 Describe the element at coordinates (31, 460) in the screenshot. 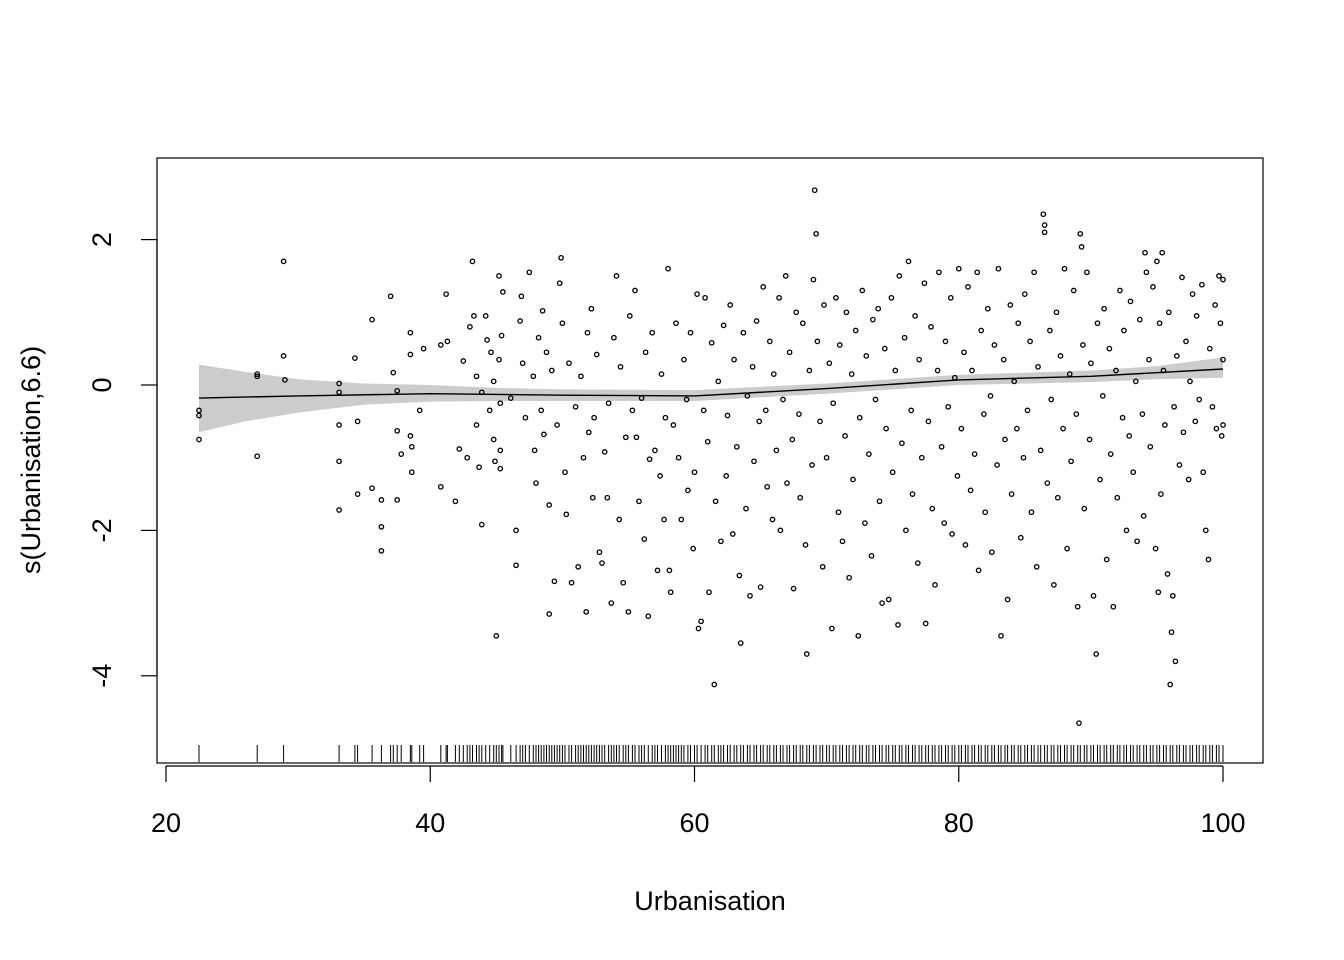

I see `y-axis-label: s(Urbanisation,6.6)` at that location.